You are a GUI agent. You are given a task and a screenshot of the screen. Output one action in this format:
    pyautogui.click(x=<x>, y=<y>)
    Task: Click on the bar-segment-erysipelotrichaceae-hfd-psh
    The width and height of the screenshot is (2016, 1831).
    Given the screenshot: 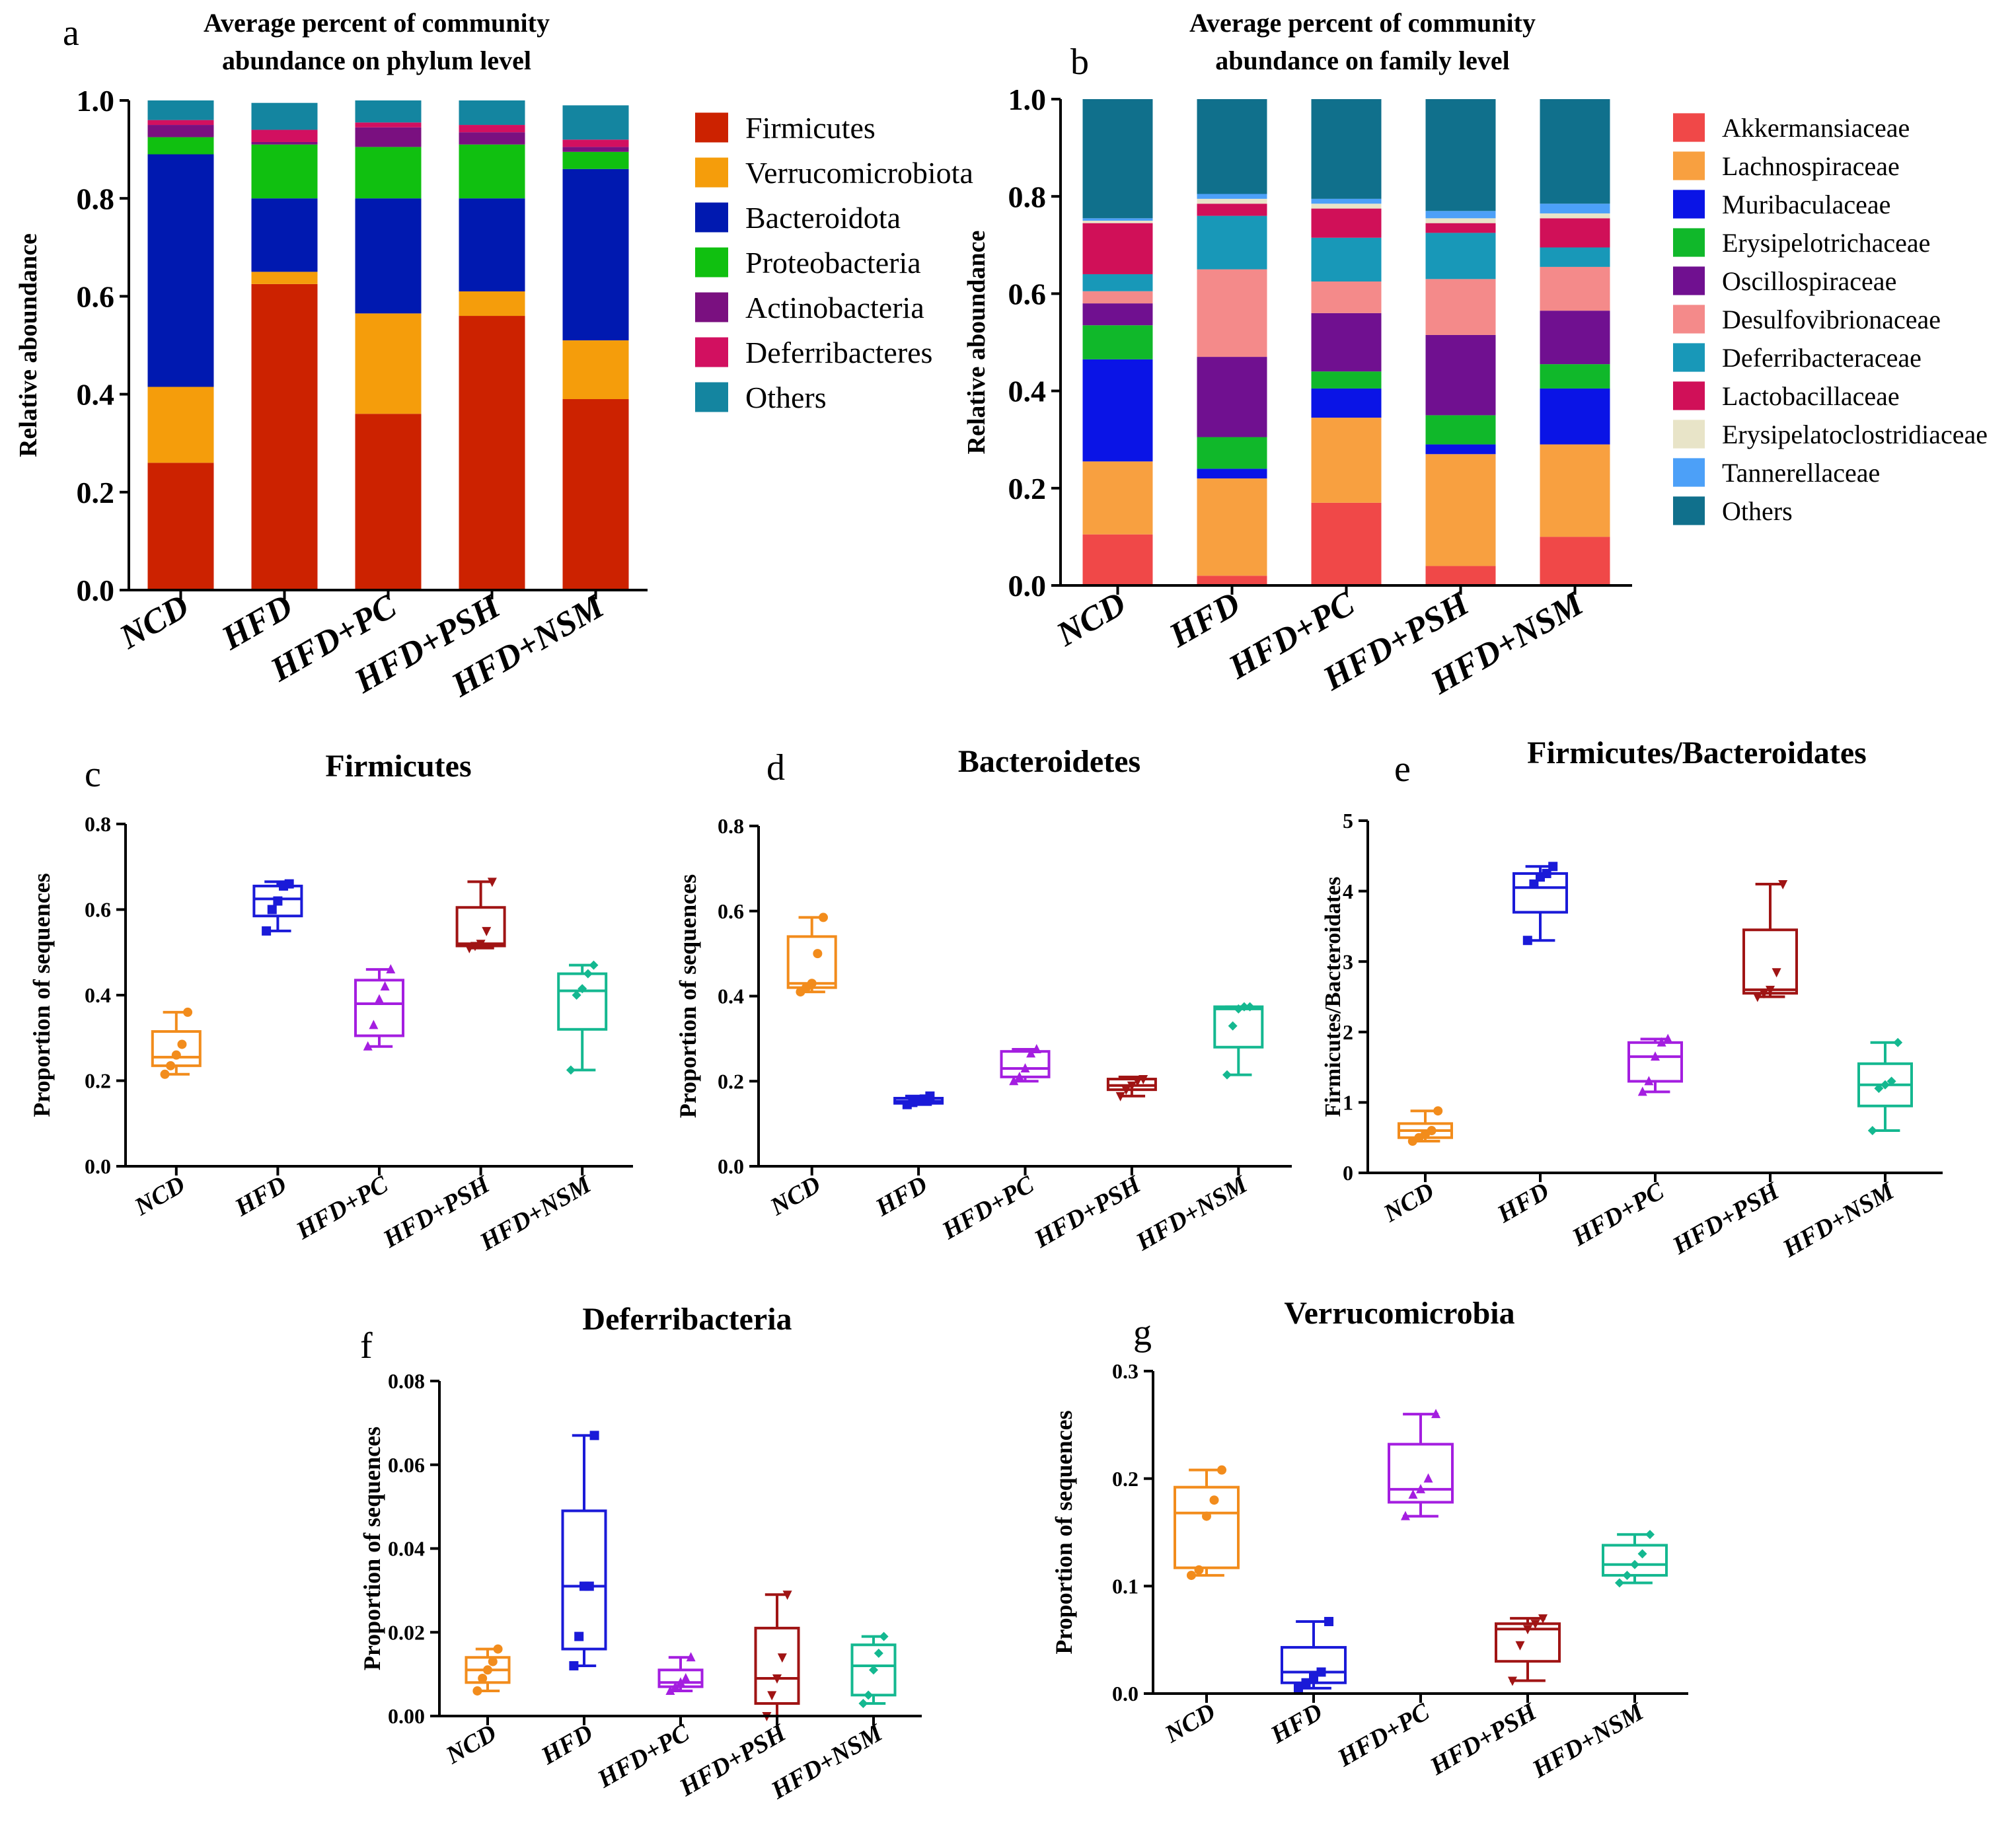 What is the action you would take?
    pyautogui.click(x=1461, y=430)
    